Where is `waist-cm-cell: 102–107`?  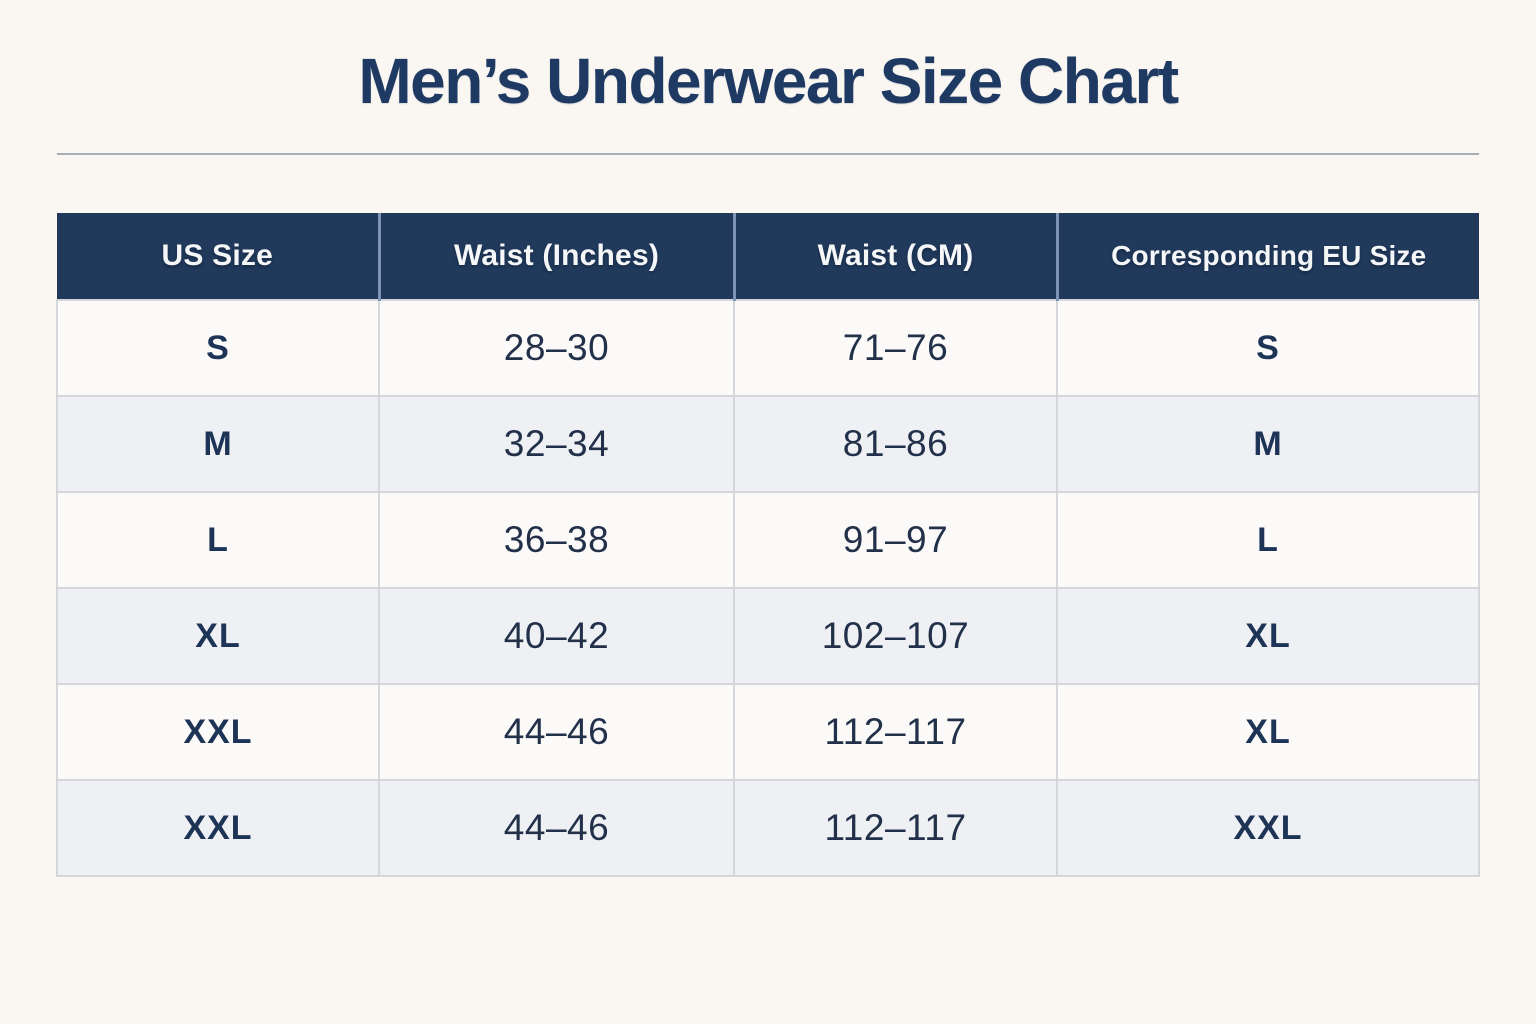 waist-cm-cell: 102–107 is located at coordinates (895, 636).